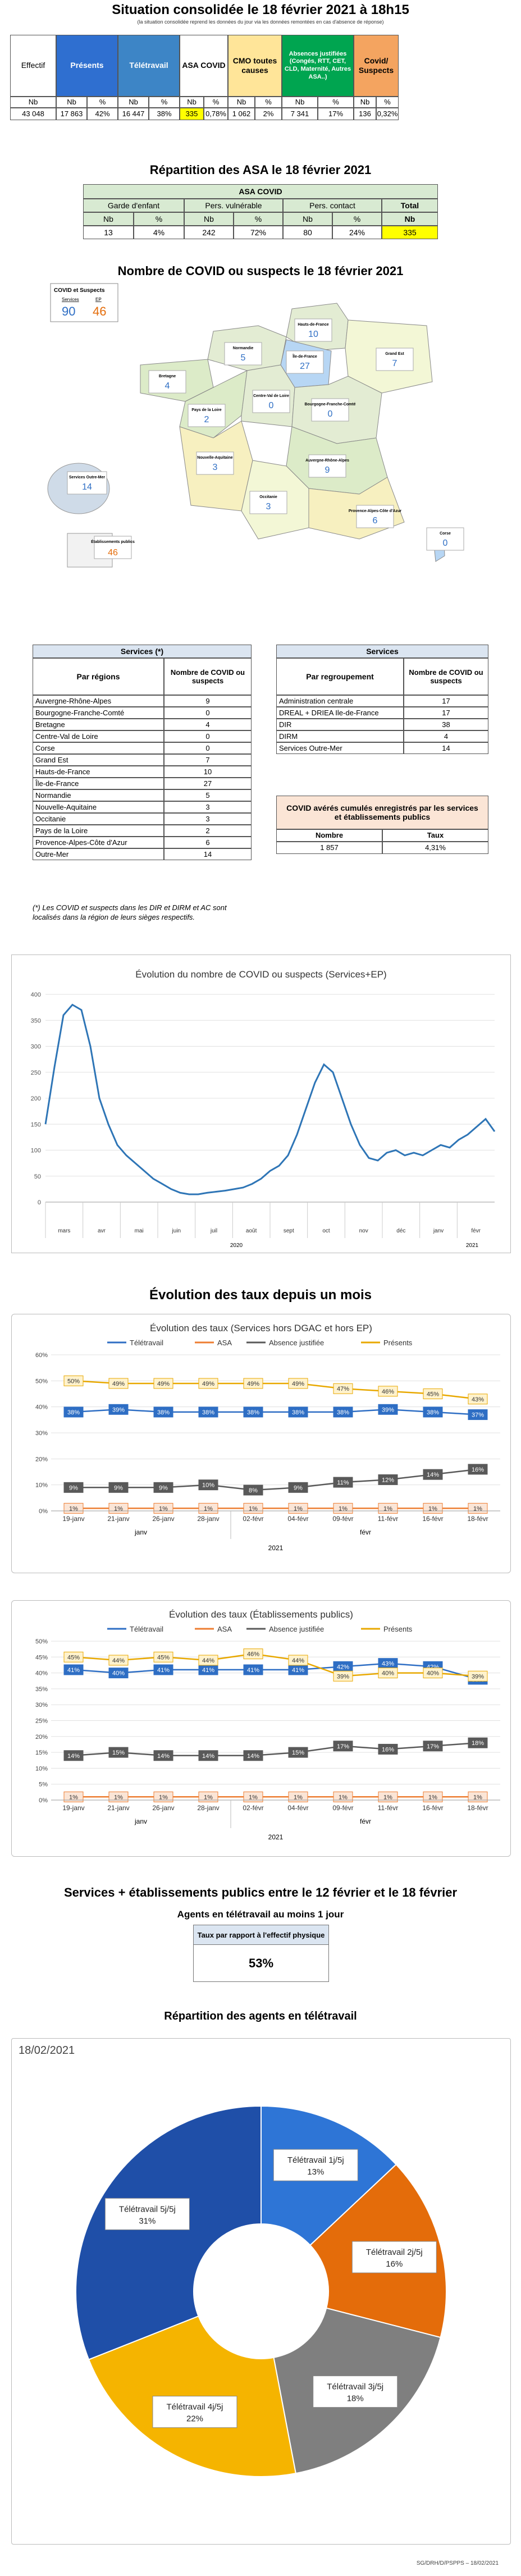 This screenshot has width=521, height=2576. I want to click on chart1-ytick: 100, so click(36, 1151).